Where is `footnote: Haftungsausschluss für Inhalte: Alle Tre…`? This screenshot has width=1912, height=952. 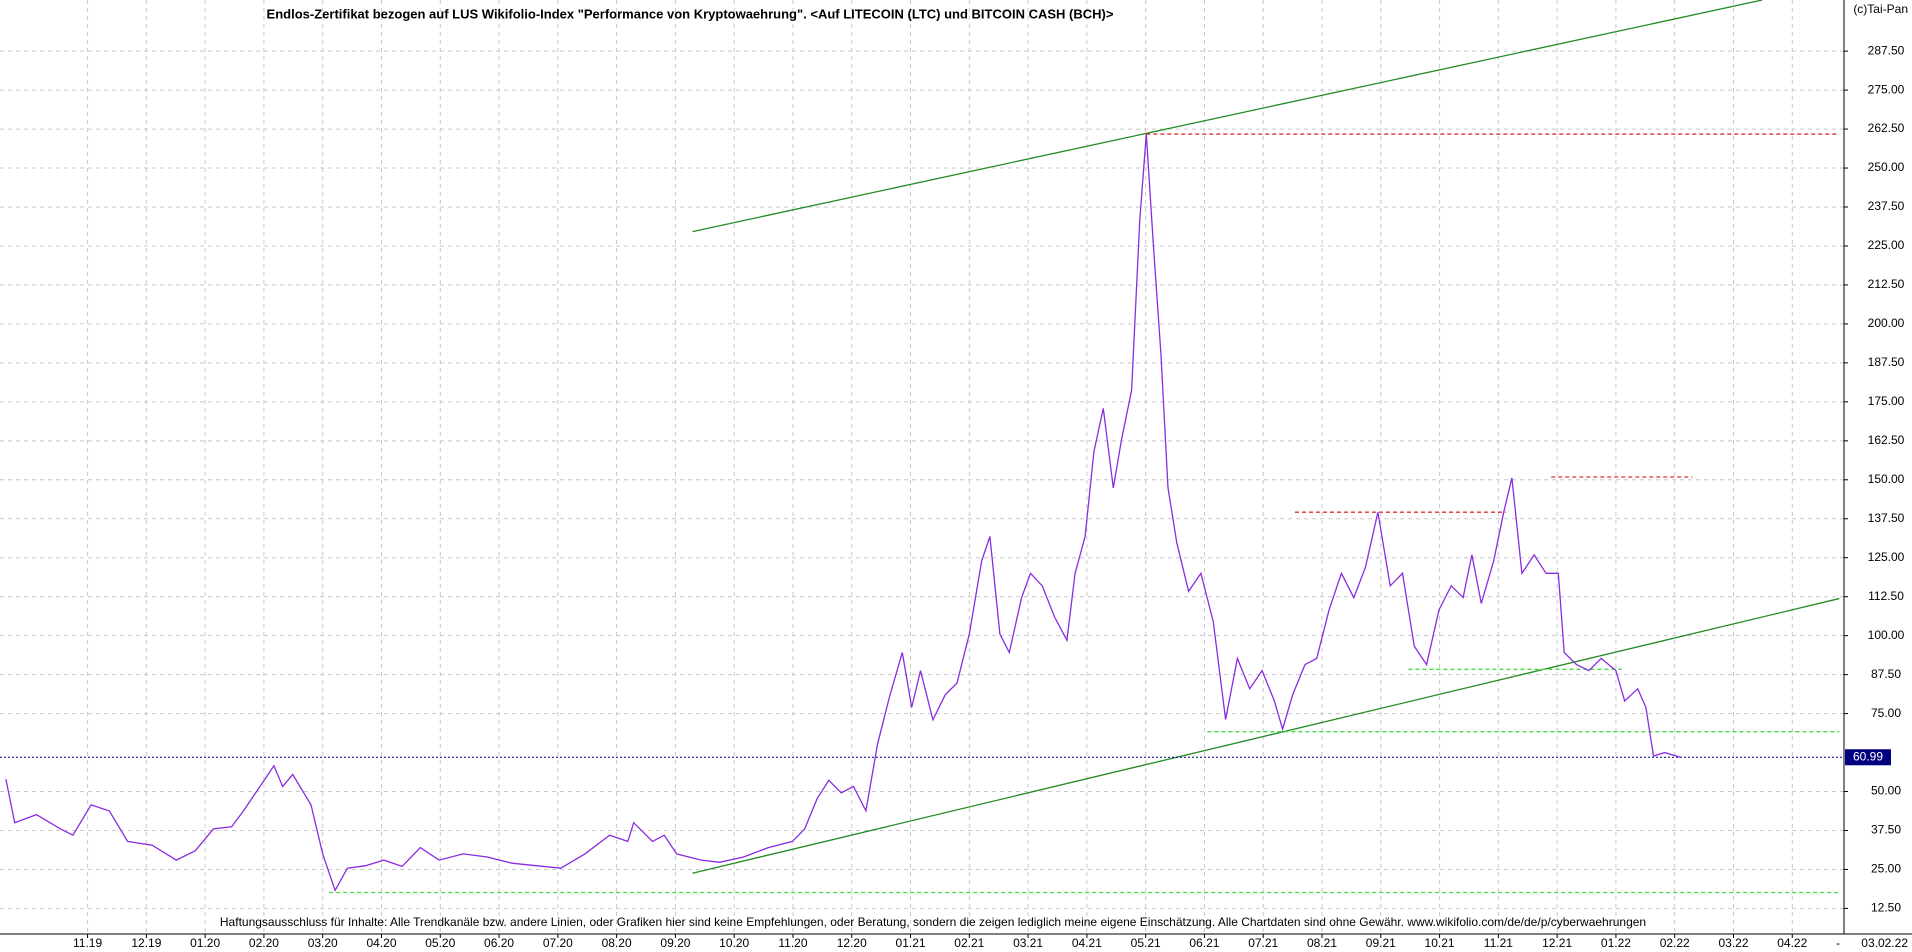 footnote: Haftungsausschluss für Inhalte: Alle Tre… is located at coordinates (933, 922).